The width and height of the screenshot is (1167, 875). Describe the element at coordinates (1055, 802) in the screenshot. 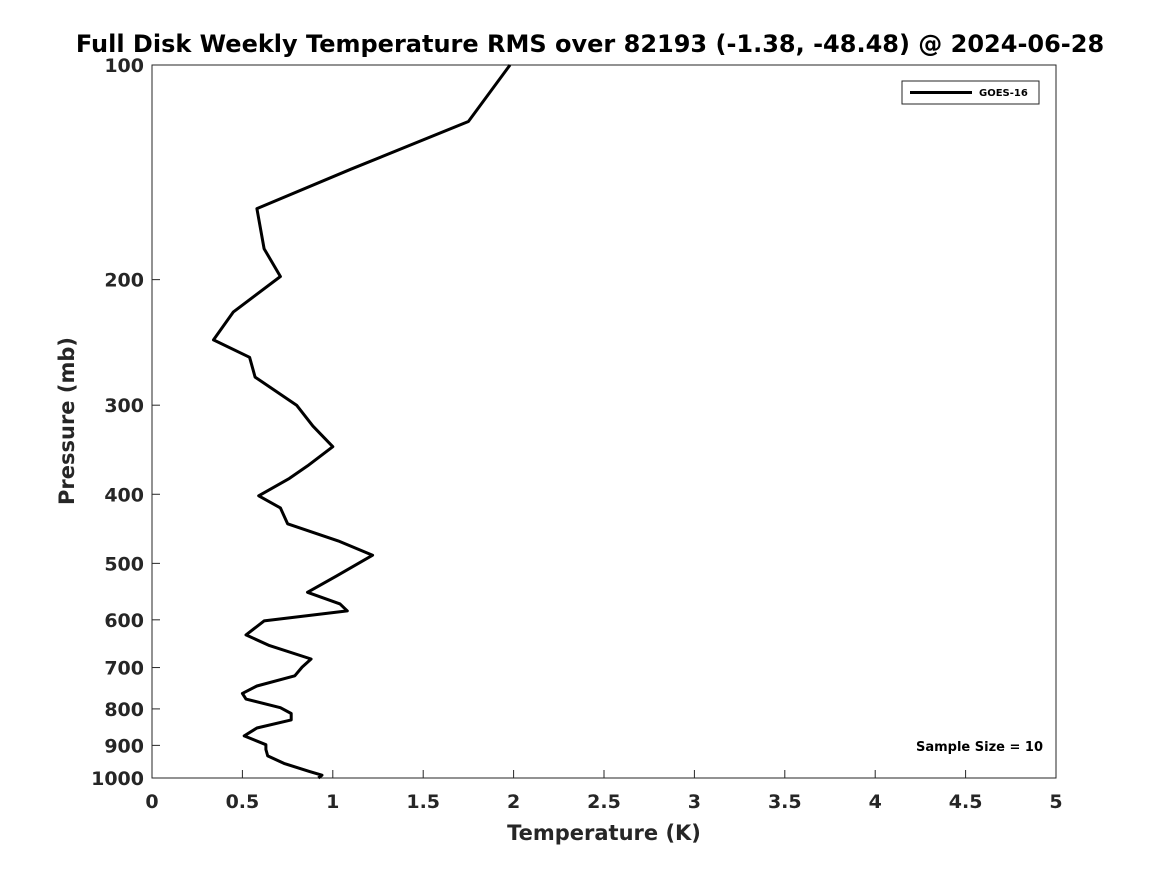

I see `x-tick-label: 5` at that location.